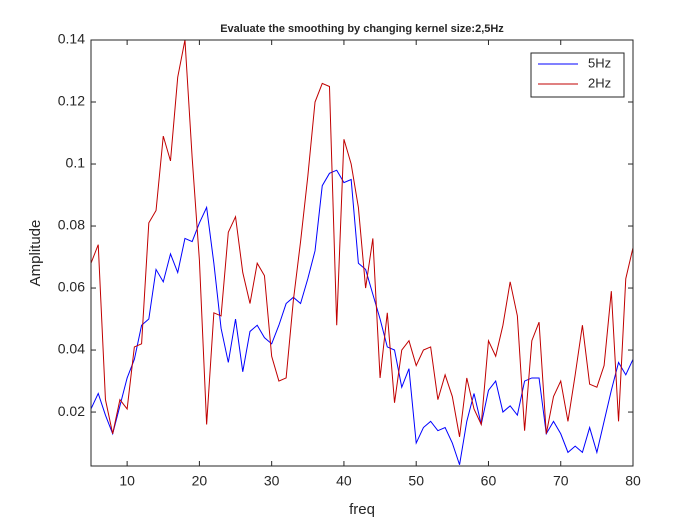 This screenshot has width=700, height=525. Describe the element at coordinates (577, 75) in the screenshot. I see `legend-box` at that location.